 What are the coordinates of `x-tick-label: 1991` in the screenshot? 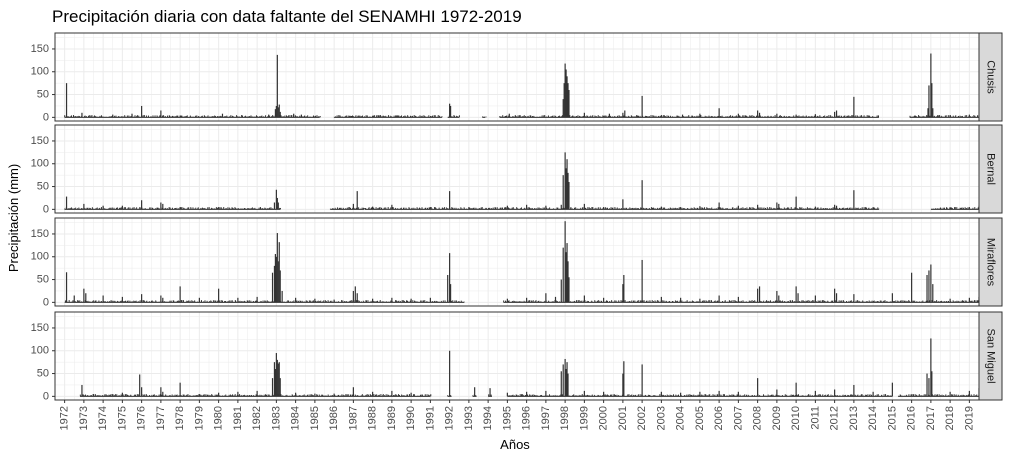 It's located at (430, 418).